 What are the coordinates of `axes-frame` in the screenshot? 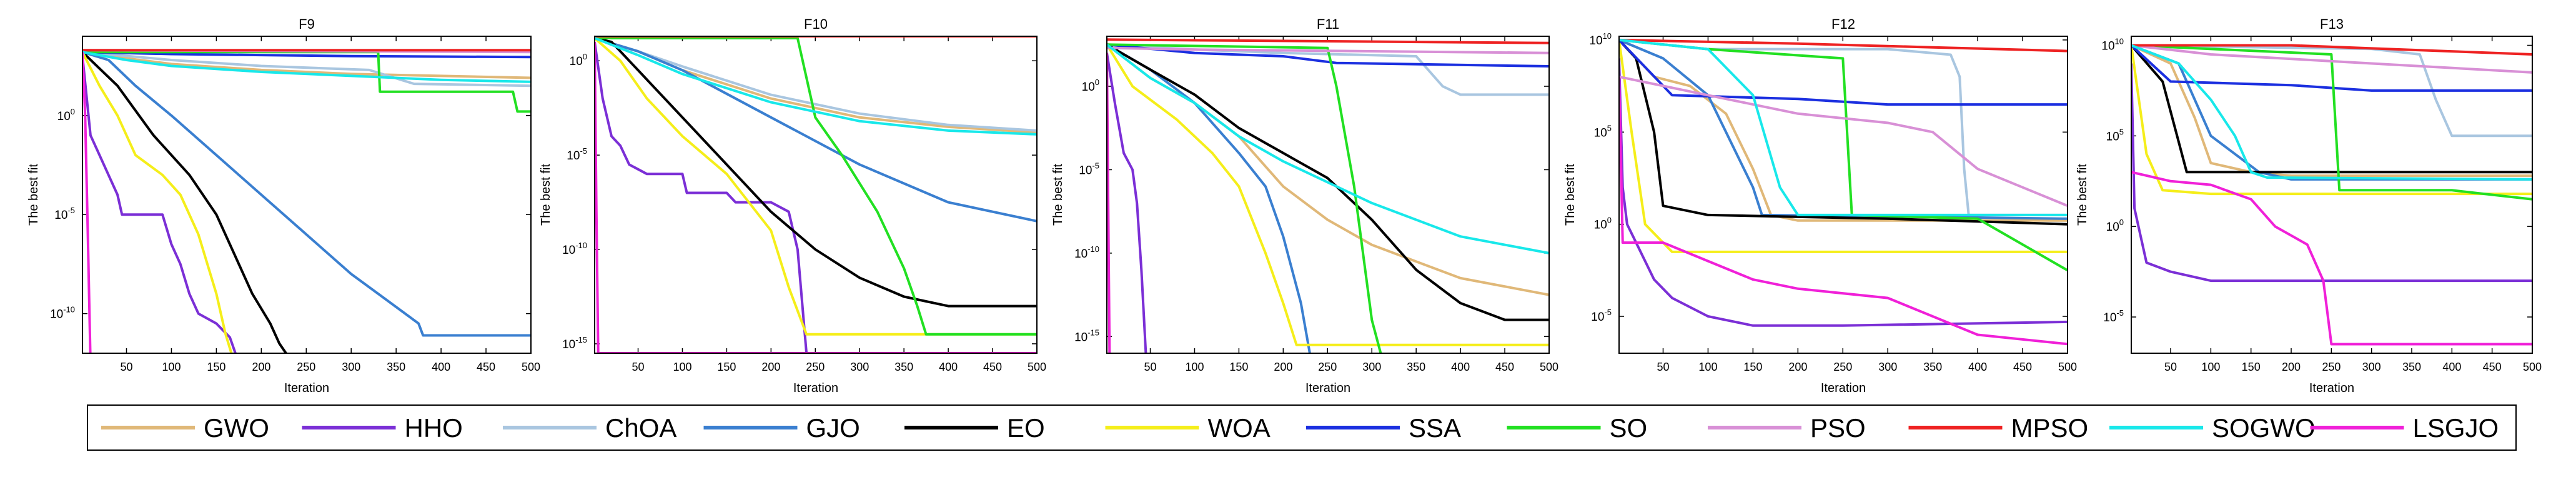 It's located at (2332, 195).